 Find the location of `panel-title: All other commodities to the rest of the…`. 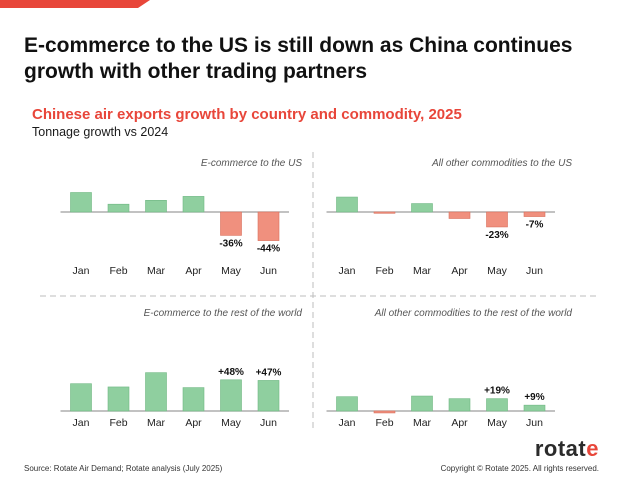

panel-title: All other commodities to the rest of the… is located at coordinates (473, 313).